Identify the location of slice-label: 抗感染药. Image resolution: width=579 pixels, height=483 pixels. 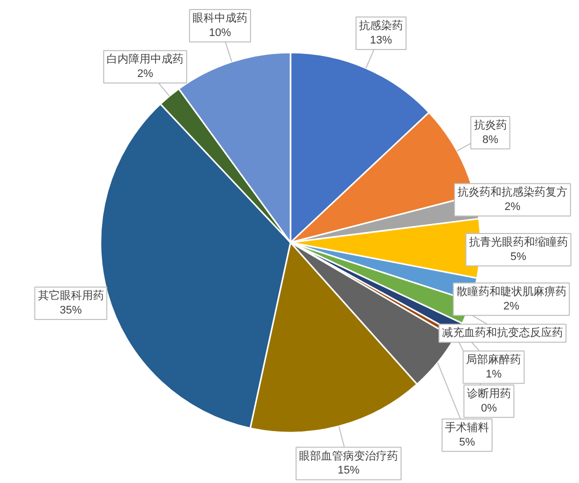
(381, 25).